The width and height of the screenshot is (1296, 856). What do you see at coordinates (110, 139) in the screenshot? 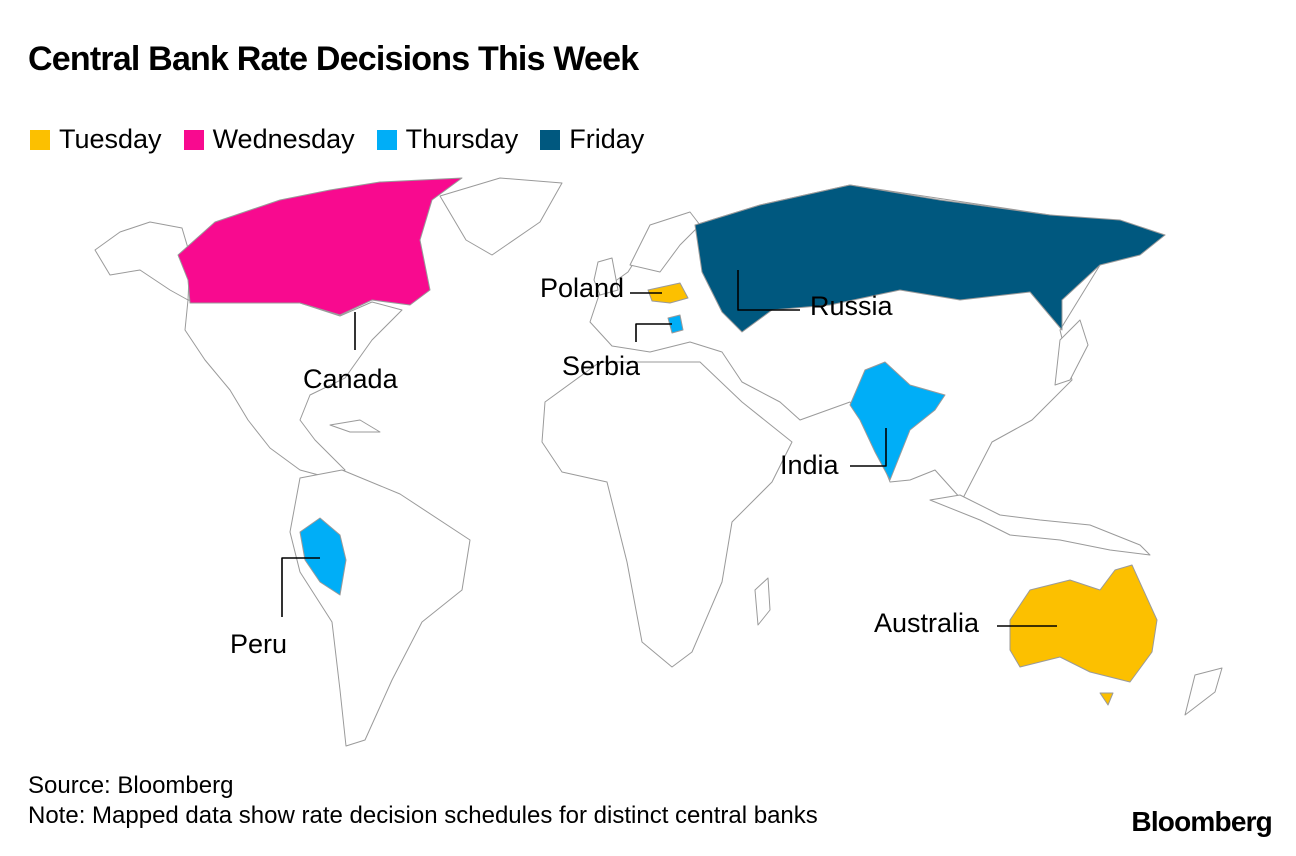
I see `legend-label: Tuesday` at bounding box center [110, 139].